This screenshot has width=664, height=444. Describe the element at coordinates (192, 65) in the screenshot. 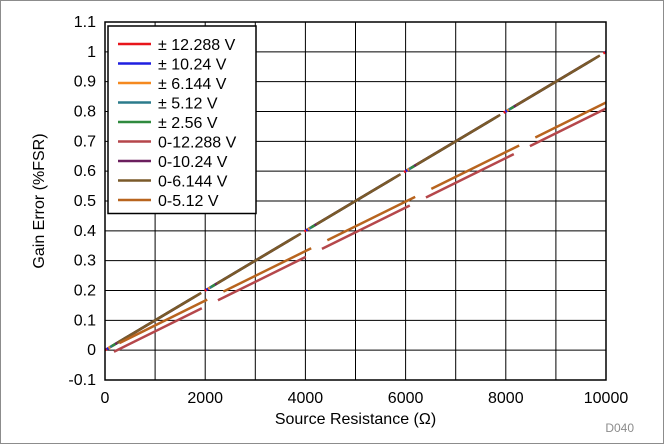

I see `legend-label: ± 10.24 V` at that location.